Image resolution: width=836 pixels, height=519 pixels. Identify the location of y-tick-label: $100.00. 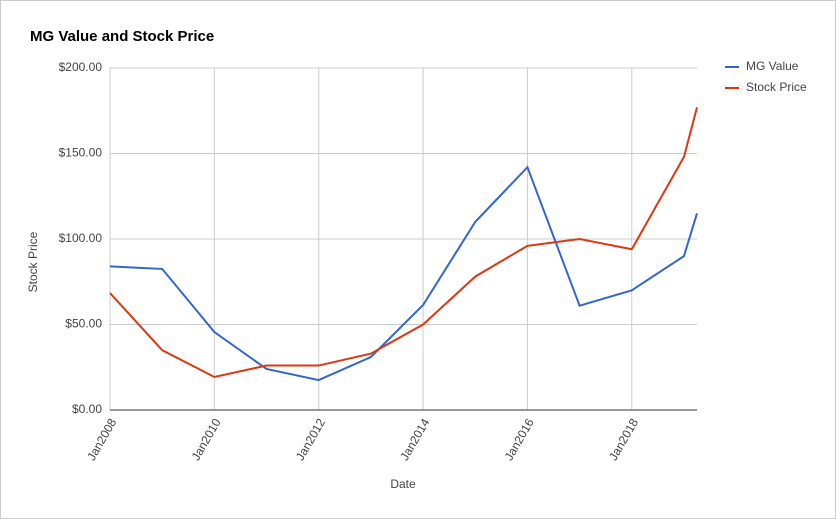
(81, 238).